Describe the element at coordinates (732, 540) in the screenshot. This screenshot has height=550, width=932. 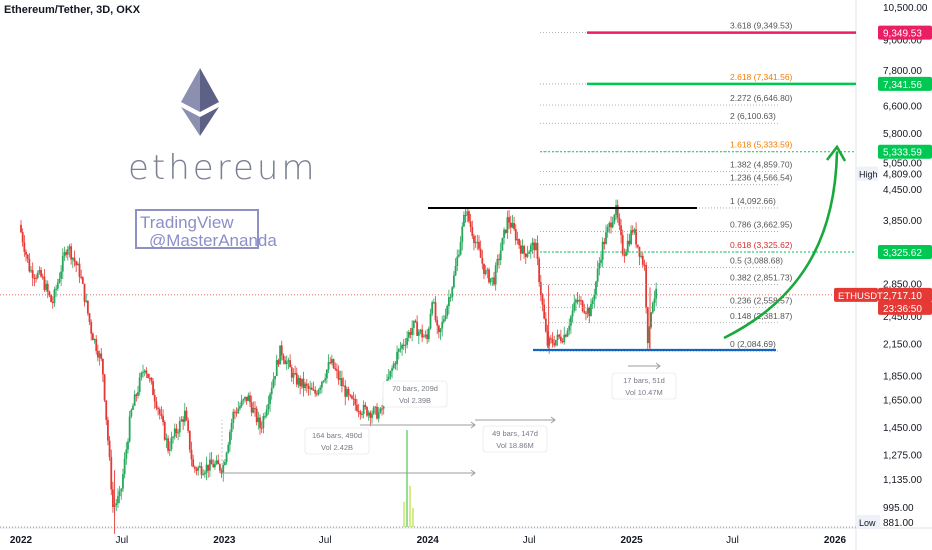
I see `x-tick-label: Jul` at that location.